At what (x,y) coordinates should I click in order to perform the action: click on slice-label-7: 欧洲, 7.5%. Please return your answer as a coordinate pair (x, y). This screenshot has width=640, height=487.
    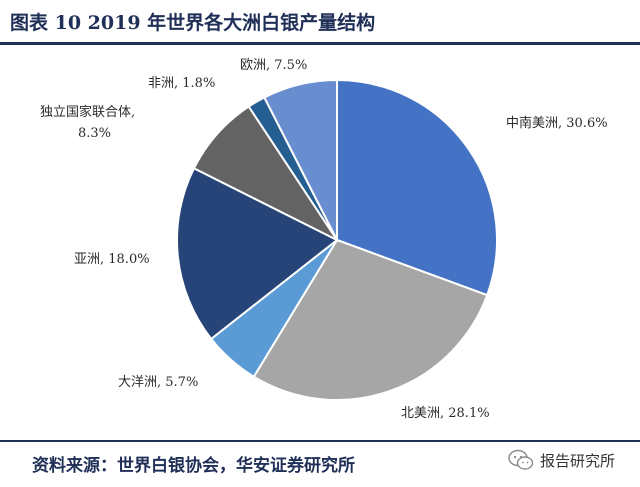
    Looking at the image, I should click on (273, 65).